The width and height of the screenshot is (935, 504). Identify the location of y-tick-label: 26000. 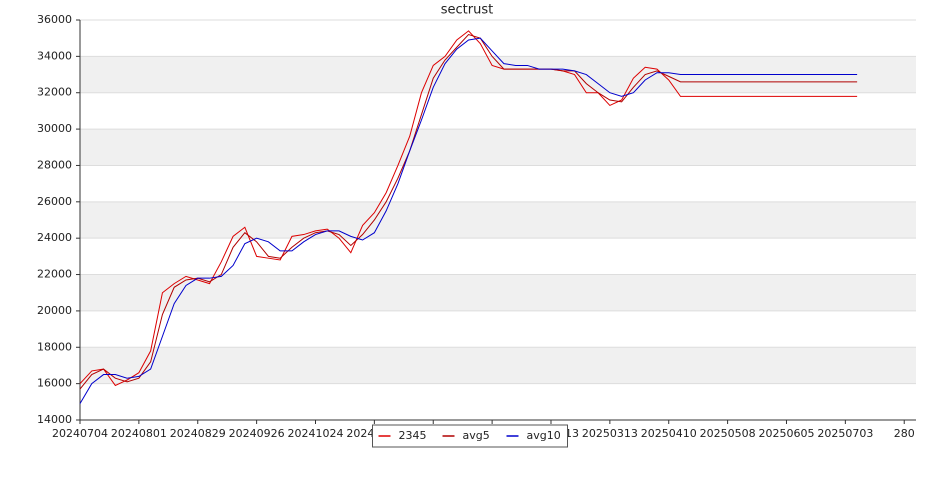
(54, 201).